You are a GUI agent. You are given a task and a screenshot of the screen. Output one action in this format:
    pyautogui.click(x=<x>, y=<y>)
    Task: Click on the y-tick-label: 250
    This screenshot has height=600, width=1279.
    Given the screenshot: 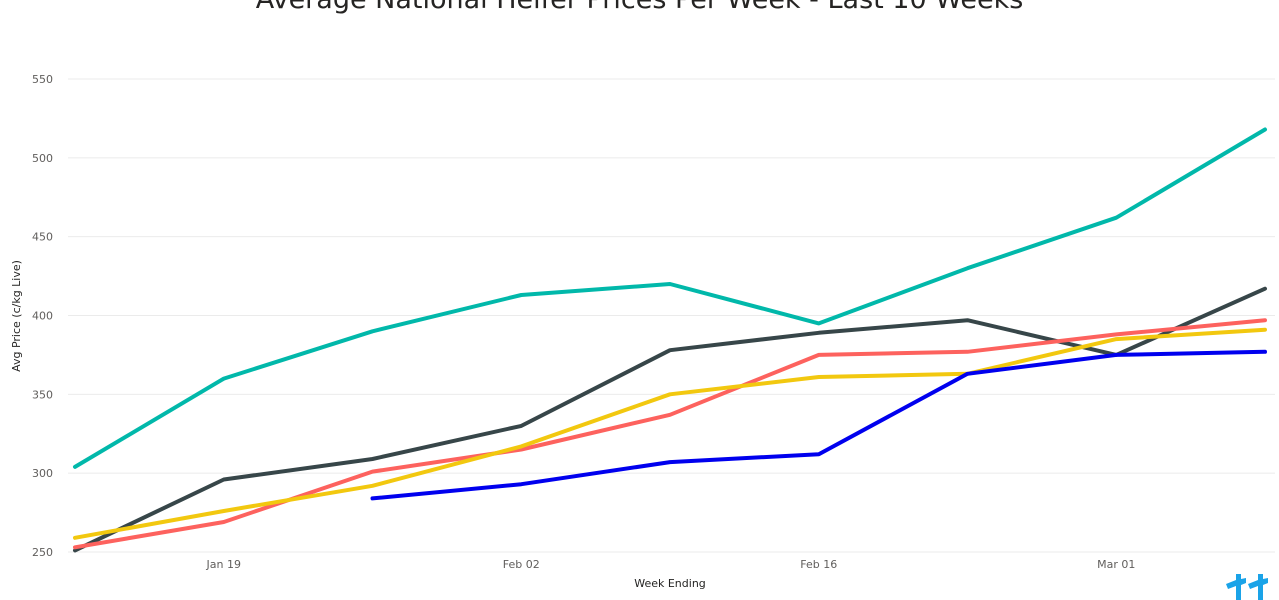 What is the action you would take?
    pyautogui.click(x=42, y=552)
    